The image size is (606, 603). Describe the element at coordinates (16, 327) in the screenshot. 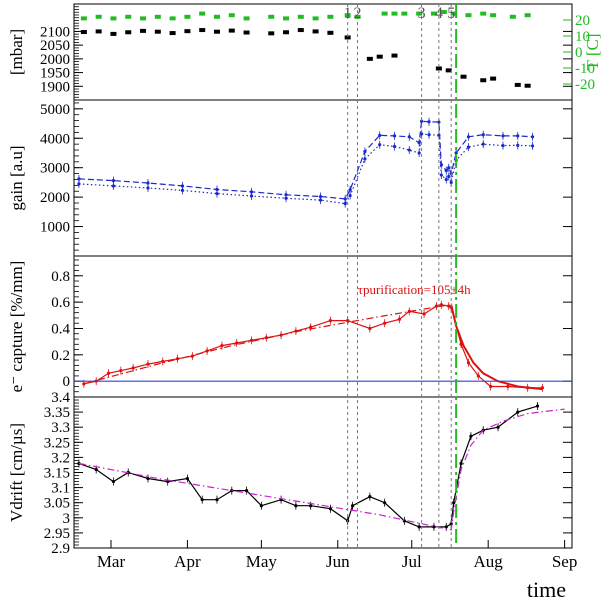

I see `y-axis-label: e⁻ capture [%/mm]` at that location.